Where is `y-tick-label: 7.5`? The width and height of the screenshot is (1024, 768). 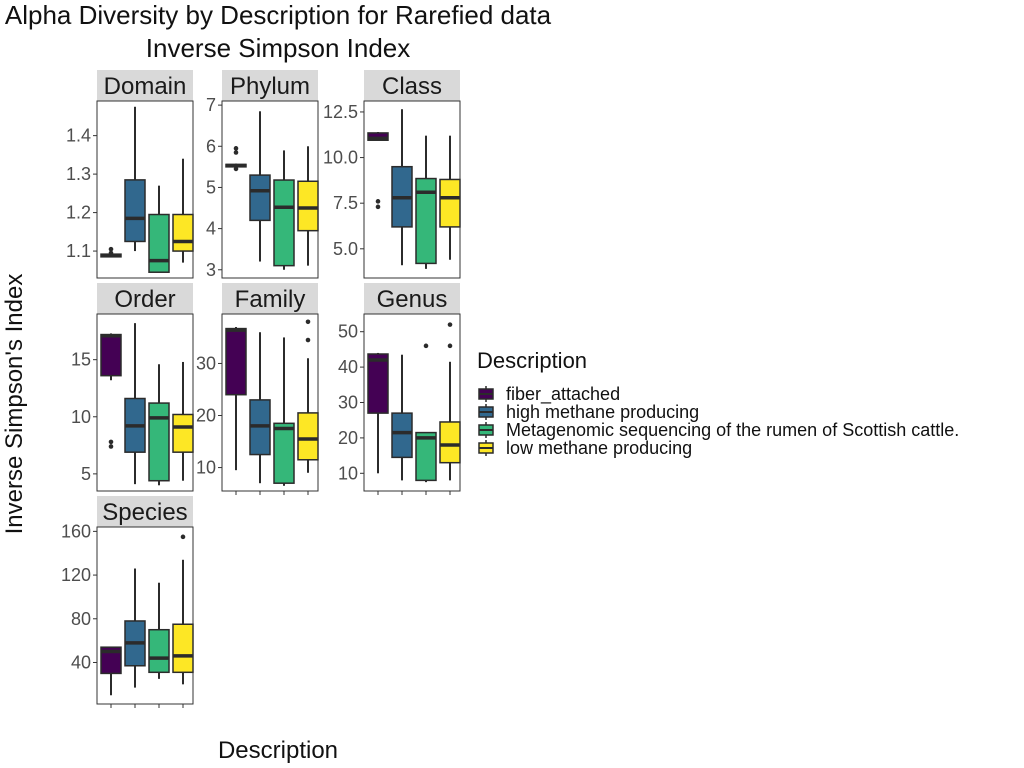 y-tick-label: 7.5 is located at coordinates (345, 203).